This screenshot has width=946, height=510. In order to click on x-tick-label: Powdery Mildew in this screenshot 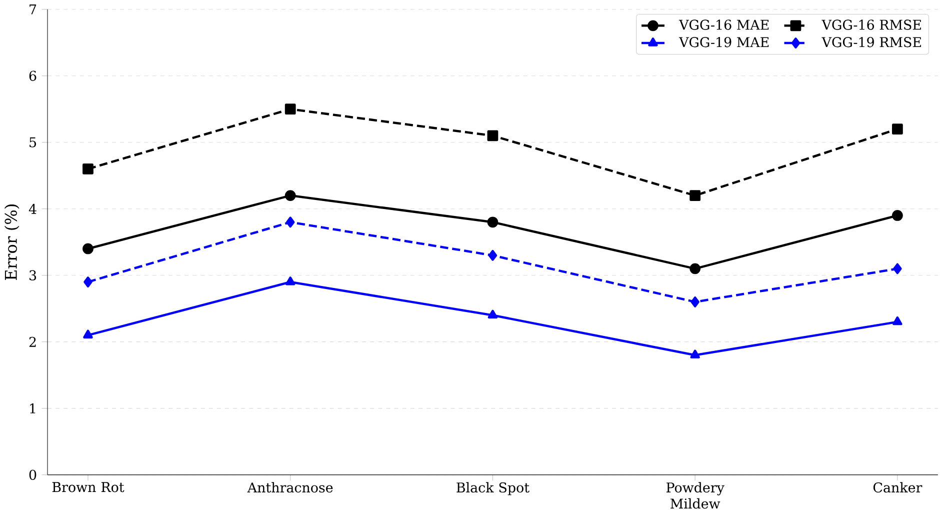, I will do `click(695, 495)`.